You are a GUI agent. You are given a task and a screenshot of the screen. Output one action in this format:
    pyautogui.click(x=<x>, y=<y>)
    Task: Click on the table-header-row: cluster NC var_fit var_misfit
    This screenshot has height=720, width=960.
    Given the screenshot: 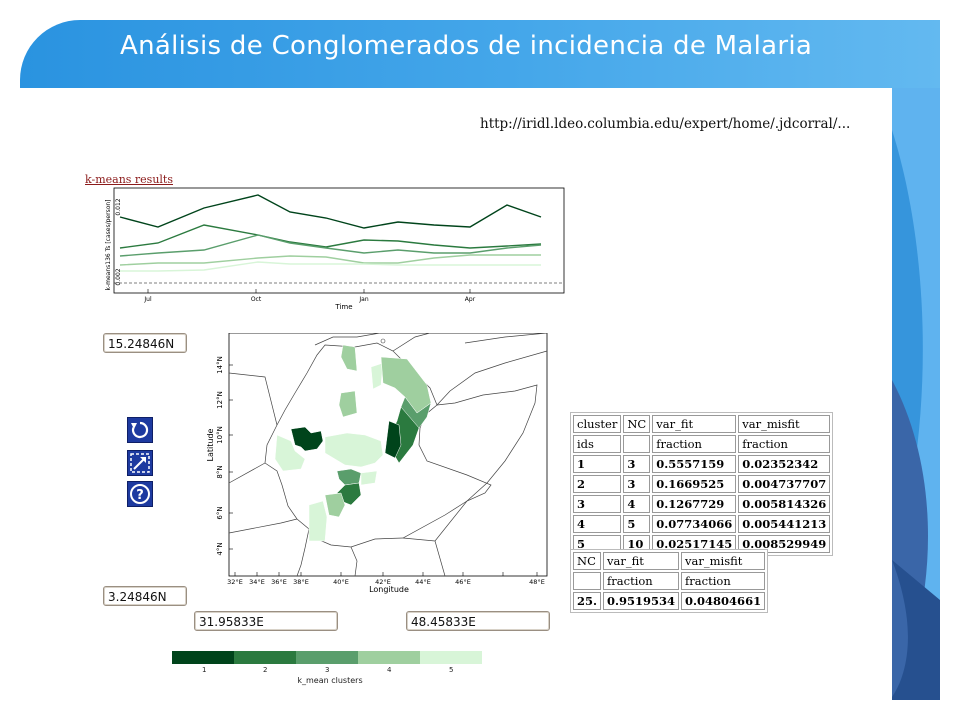 What is the action you would take?
    pyautogui.click(x=702, y=424)
    